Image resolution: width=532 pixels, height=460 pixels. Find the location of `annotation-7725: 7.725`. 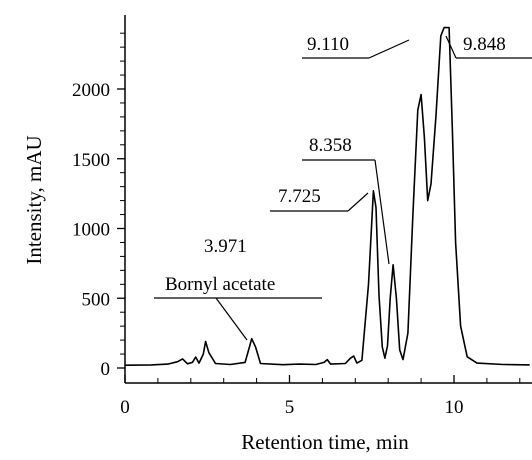

annotation-7725: 7.725 is located at coordinates (299, 196).